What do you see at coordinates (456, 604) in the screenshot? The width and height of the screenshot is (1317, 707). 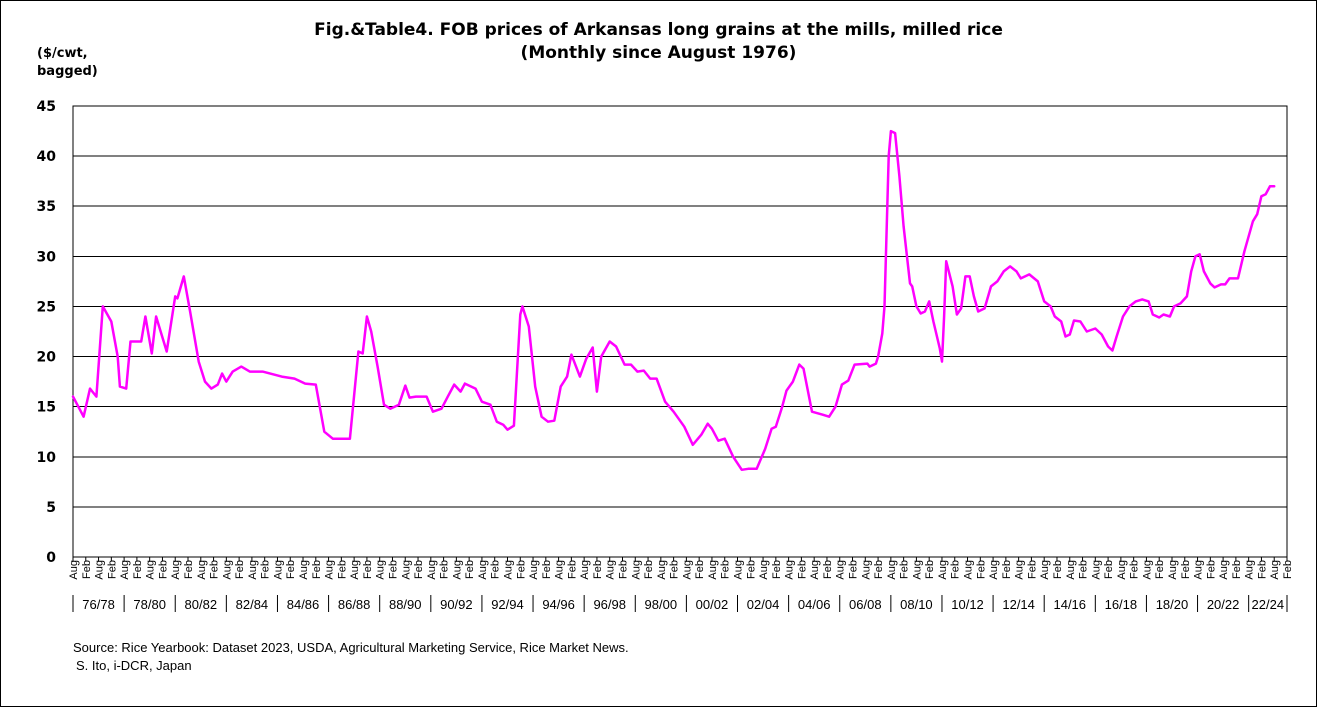 I see `period-label: 90/92` at bounding box center [456, 604].